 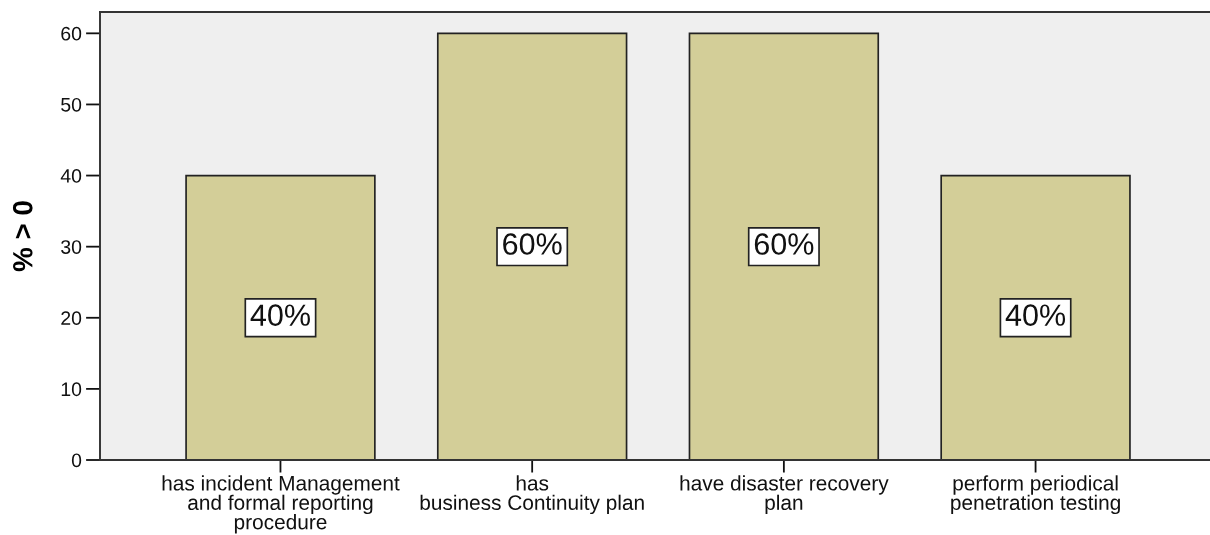 What do you see at coordinates (76, 460) in the screenshot?
I see `y-tick-label: 0` at bounding box center [76, 460].